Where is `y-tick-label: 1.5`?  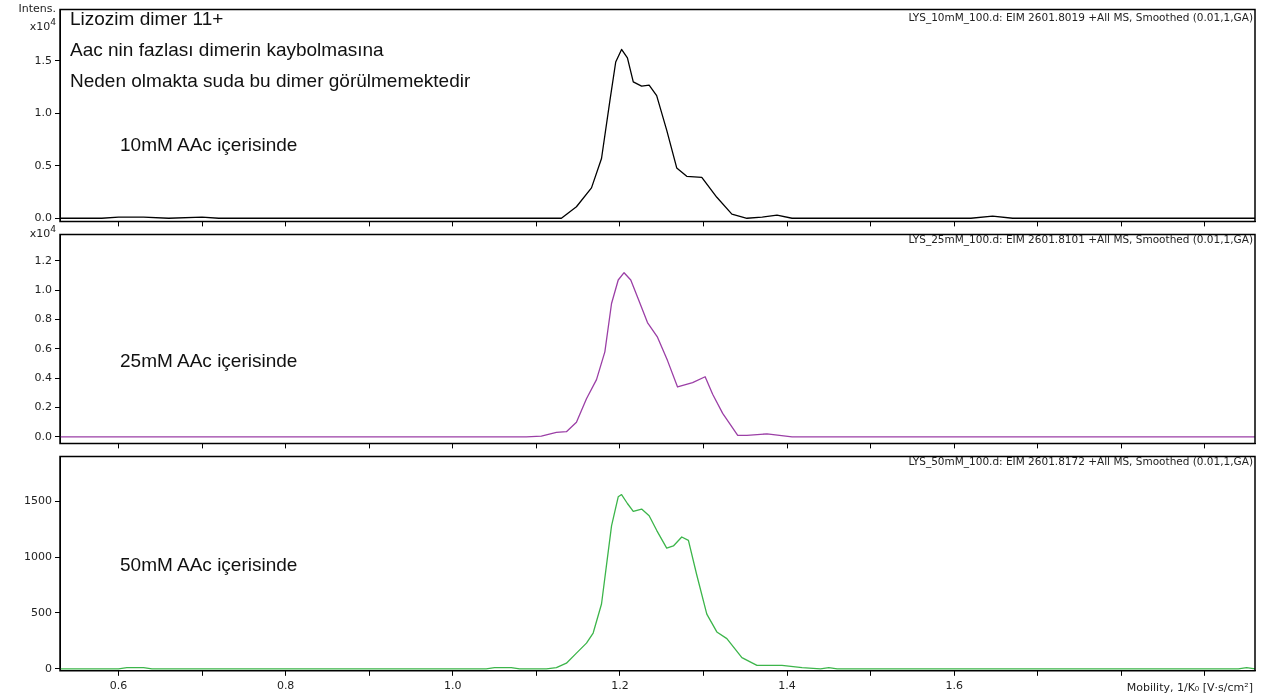
y-tick-label: 1.5 is located at coordinates (43, 60).